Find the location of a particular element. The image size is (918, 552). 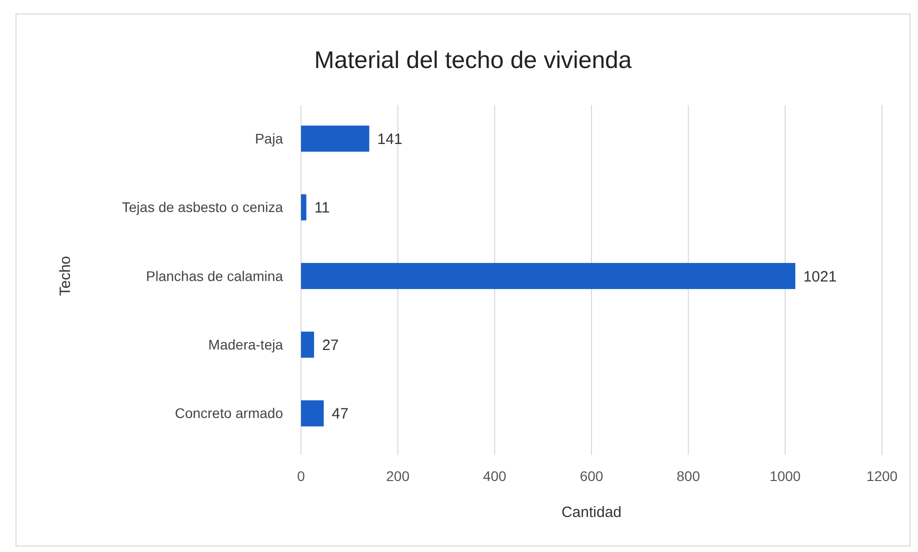

chart-title: Material del techo de vivienda is located at coordinates (473, 60).